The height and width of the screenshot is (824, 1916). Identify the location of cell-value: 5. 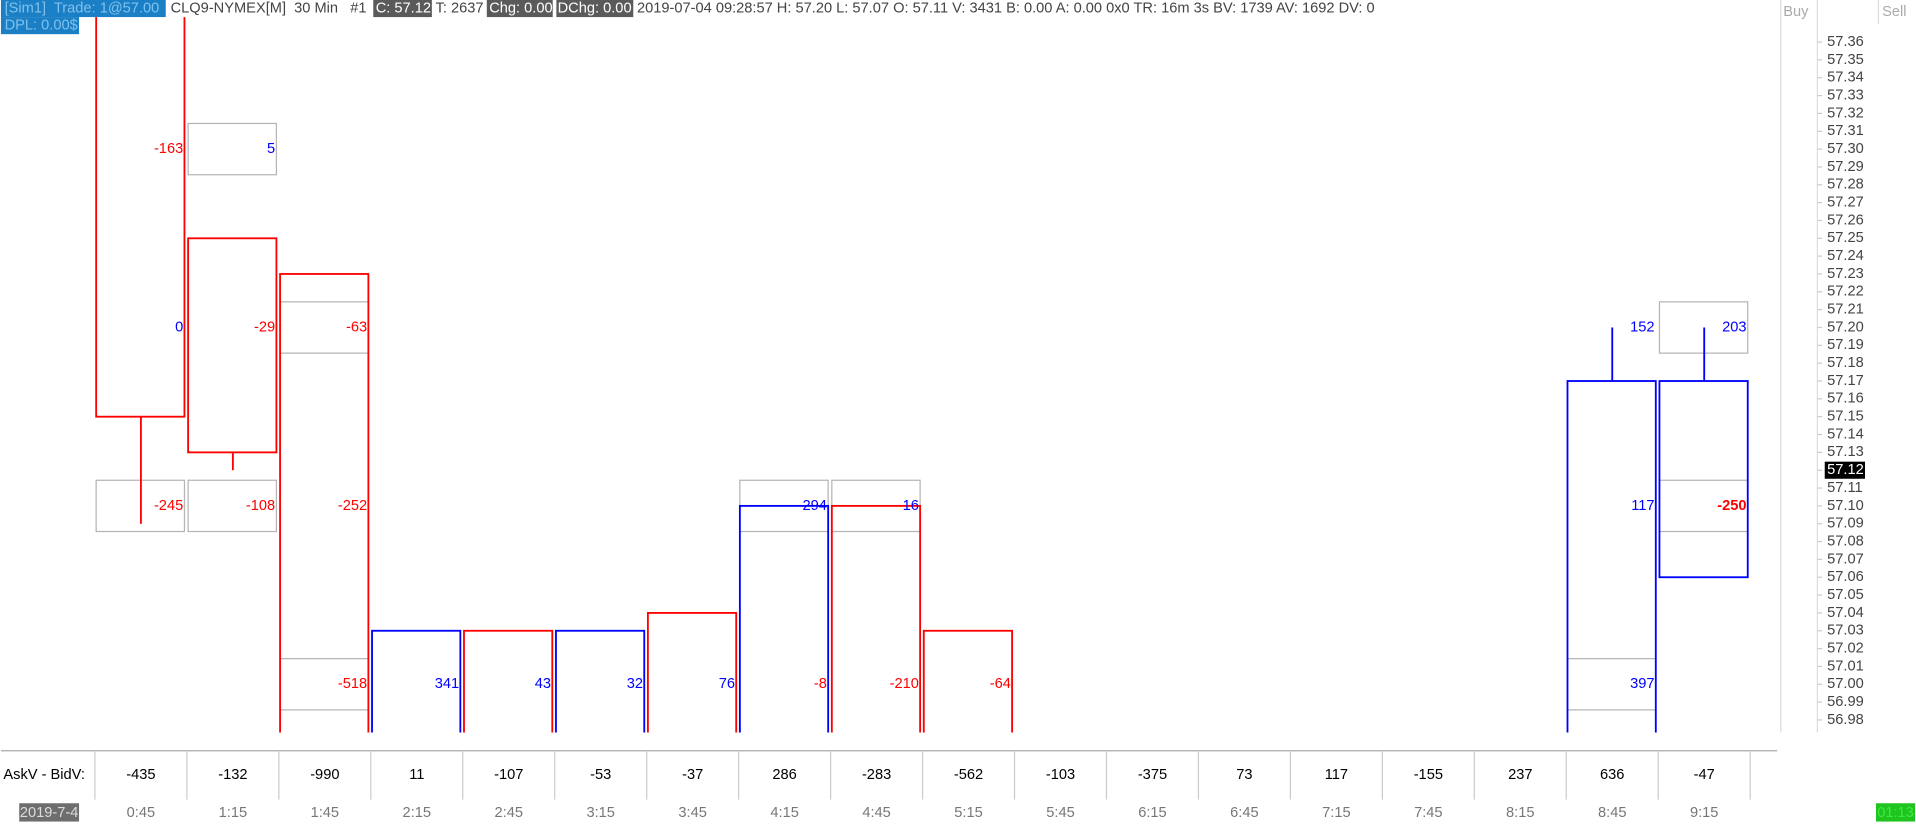
(271, 149).